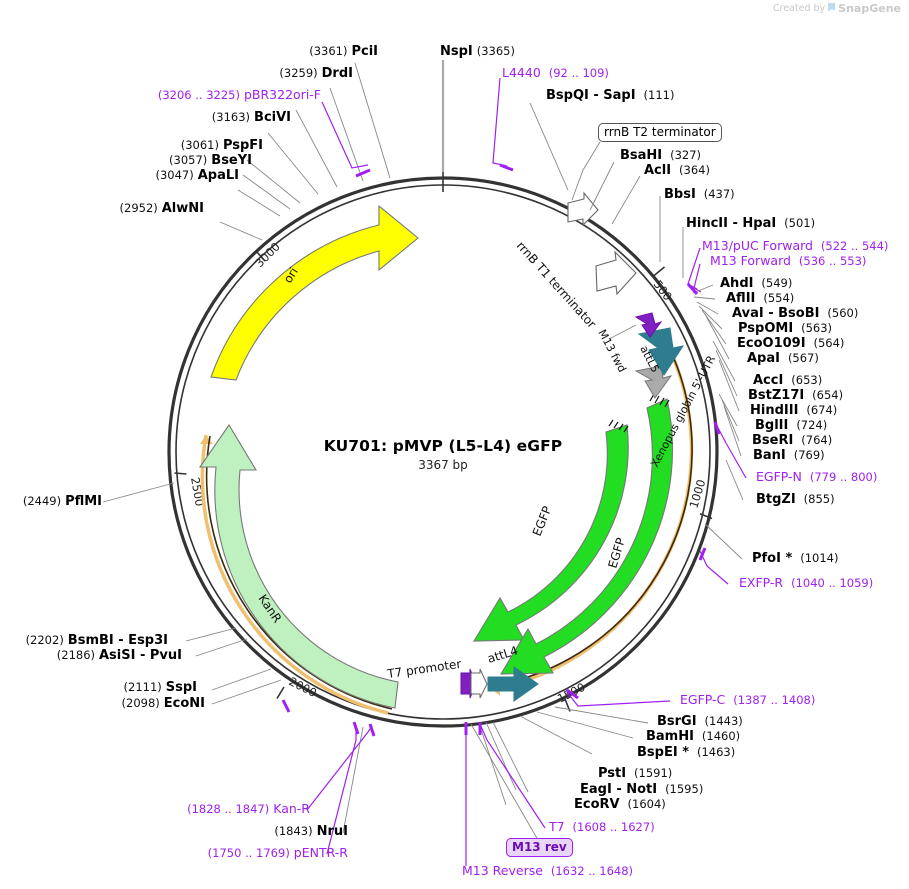 Image resolution: width=909 pixels, height=889 pixels. I want to click on label-position: (1460), so click(721, 736).